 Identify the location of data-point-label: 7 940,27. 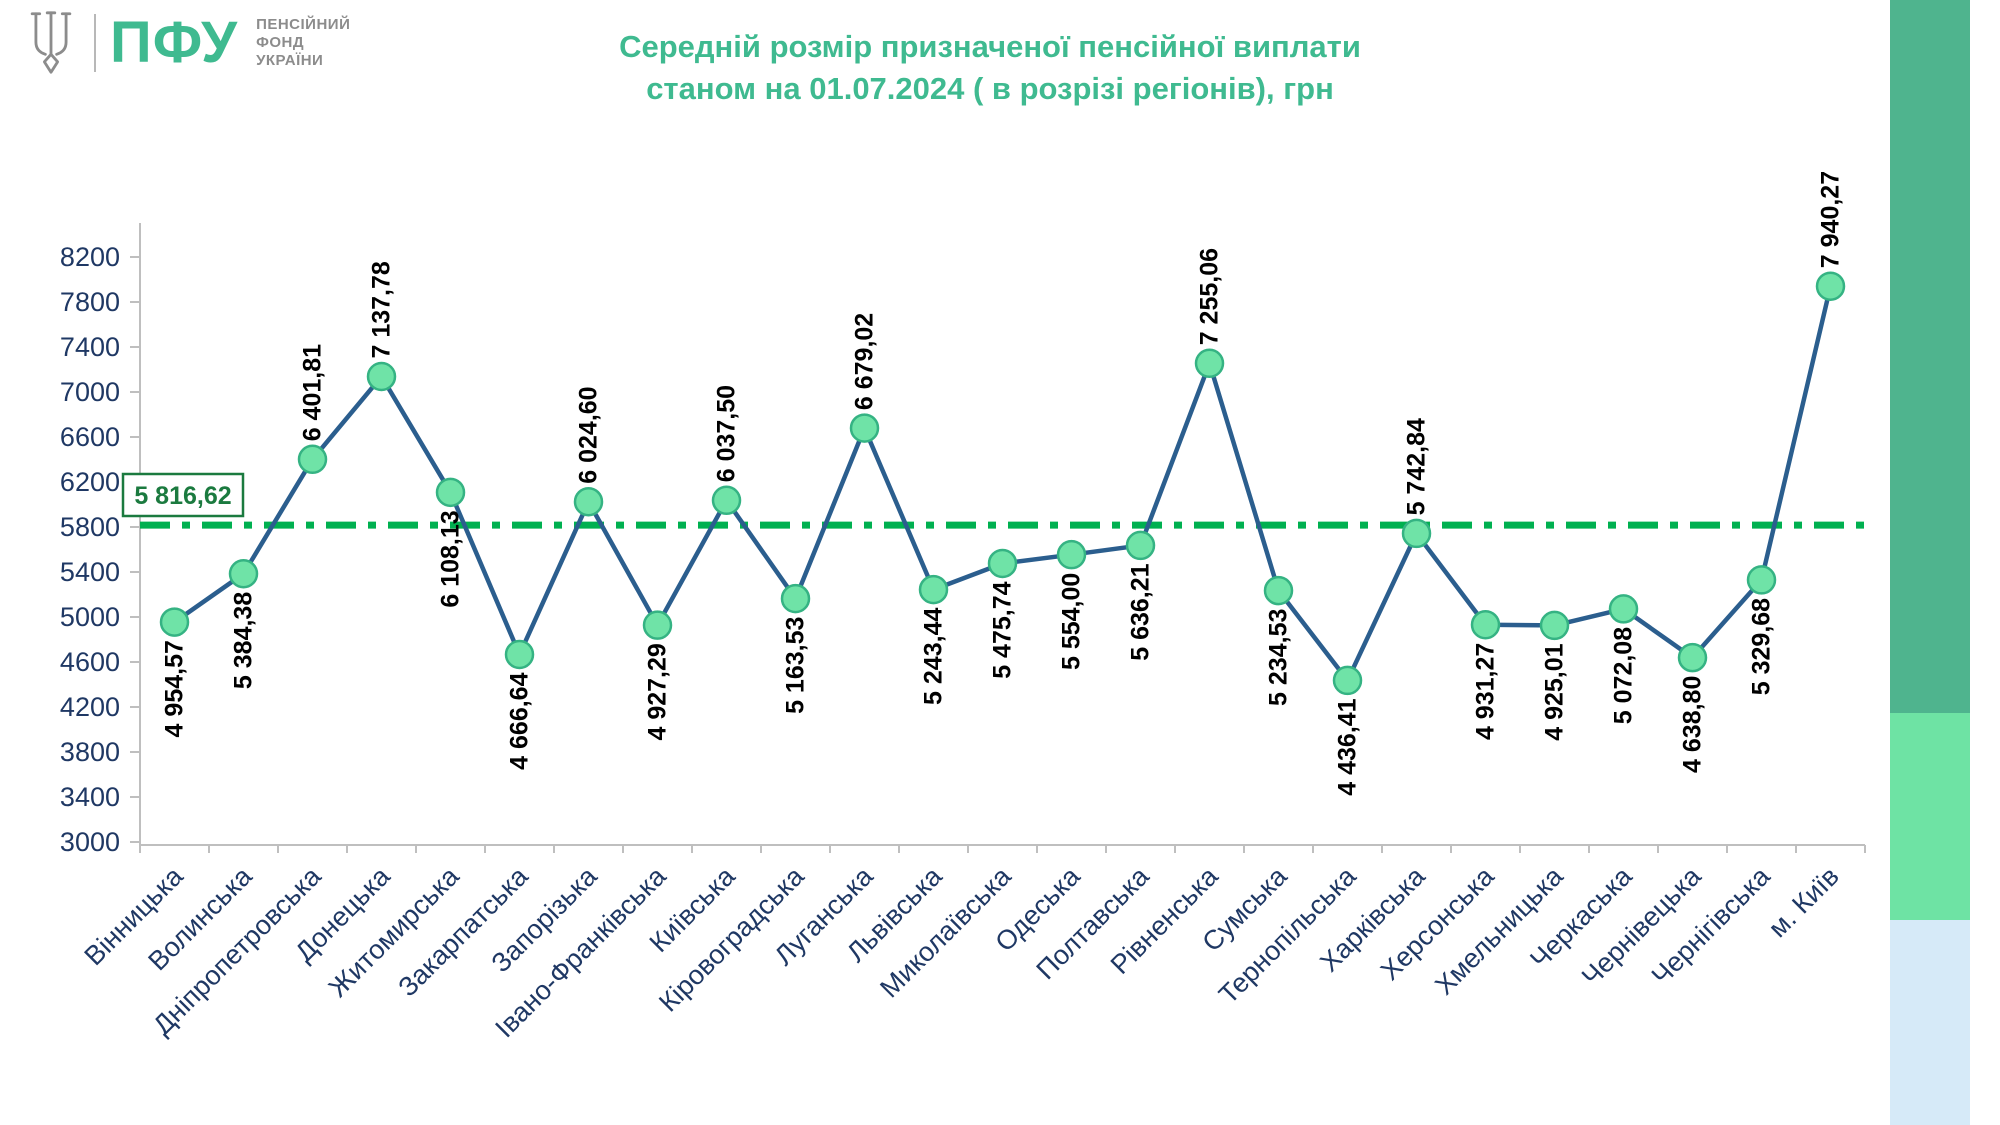
(1831, 219).